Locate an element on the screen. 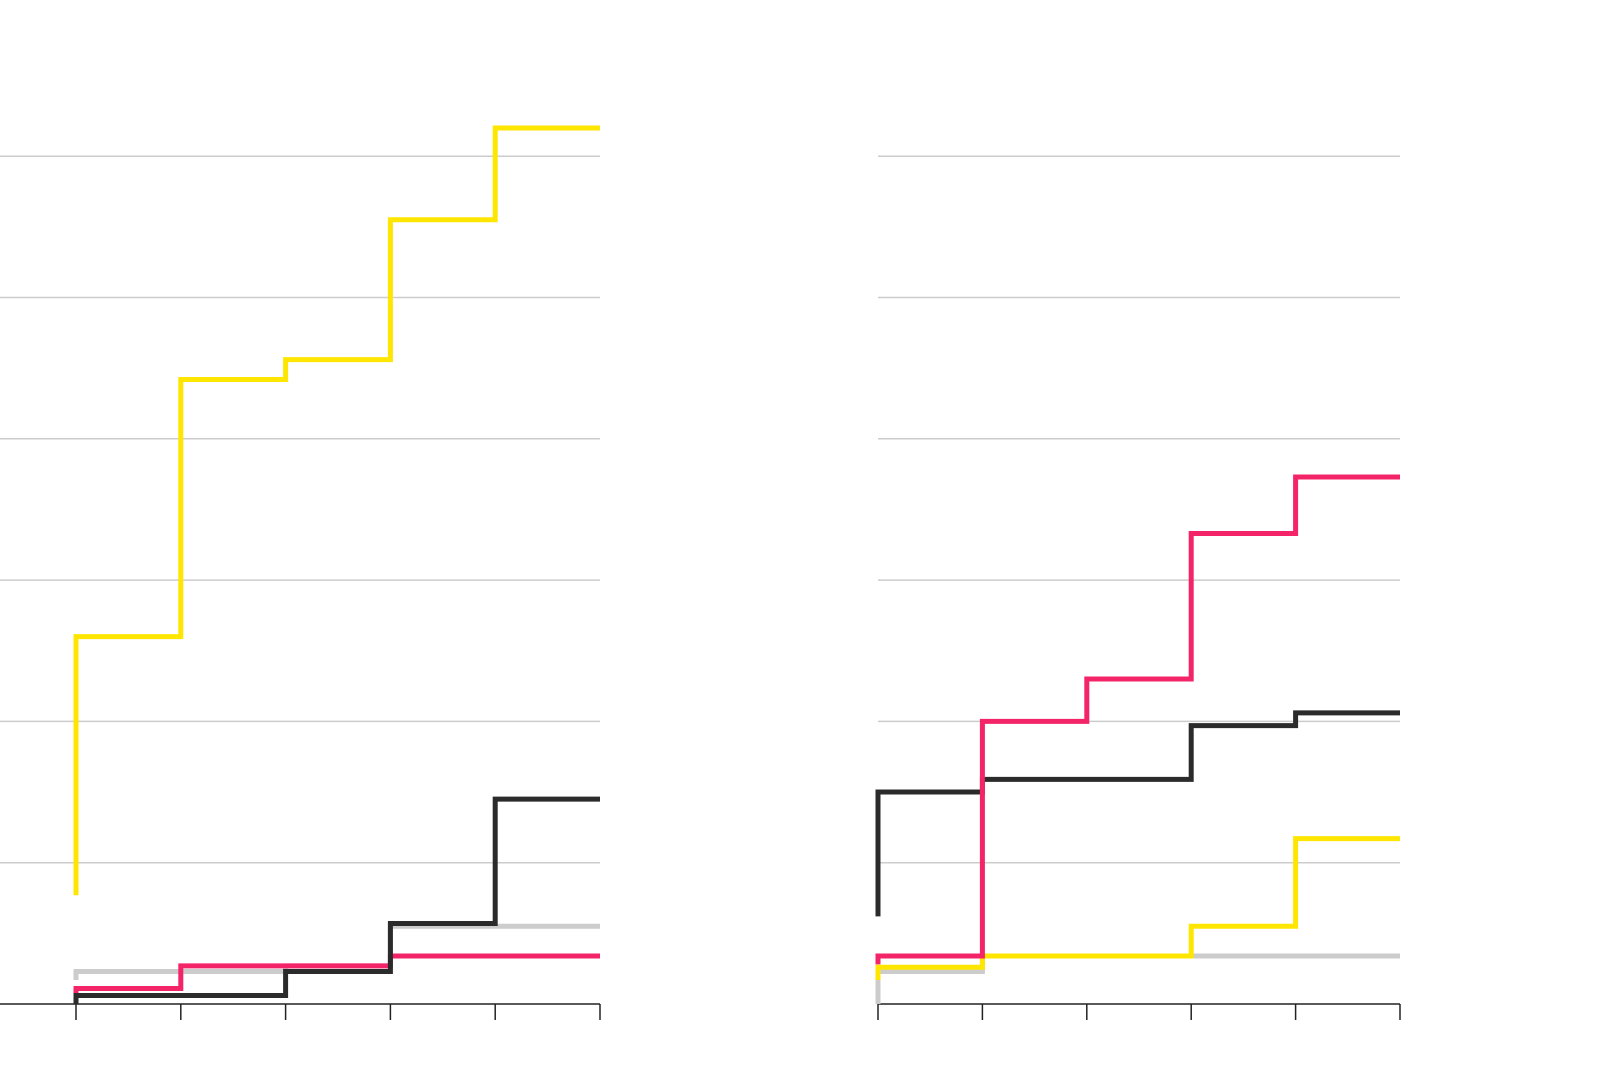  series-line-gray is located at coordinates (1137, 978).